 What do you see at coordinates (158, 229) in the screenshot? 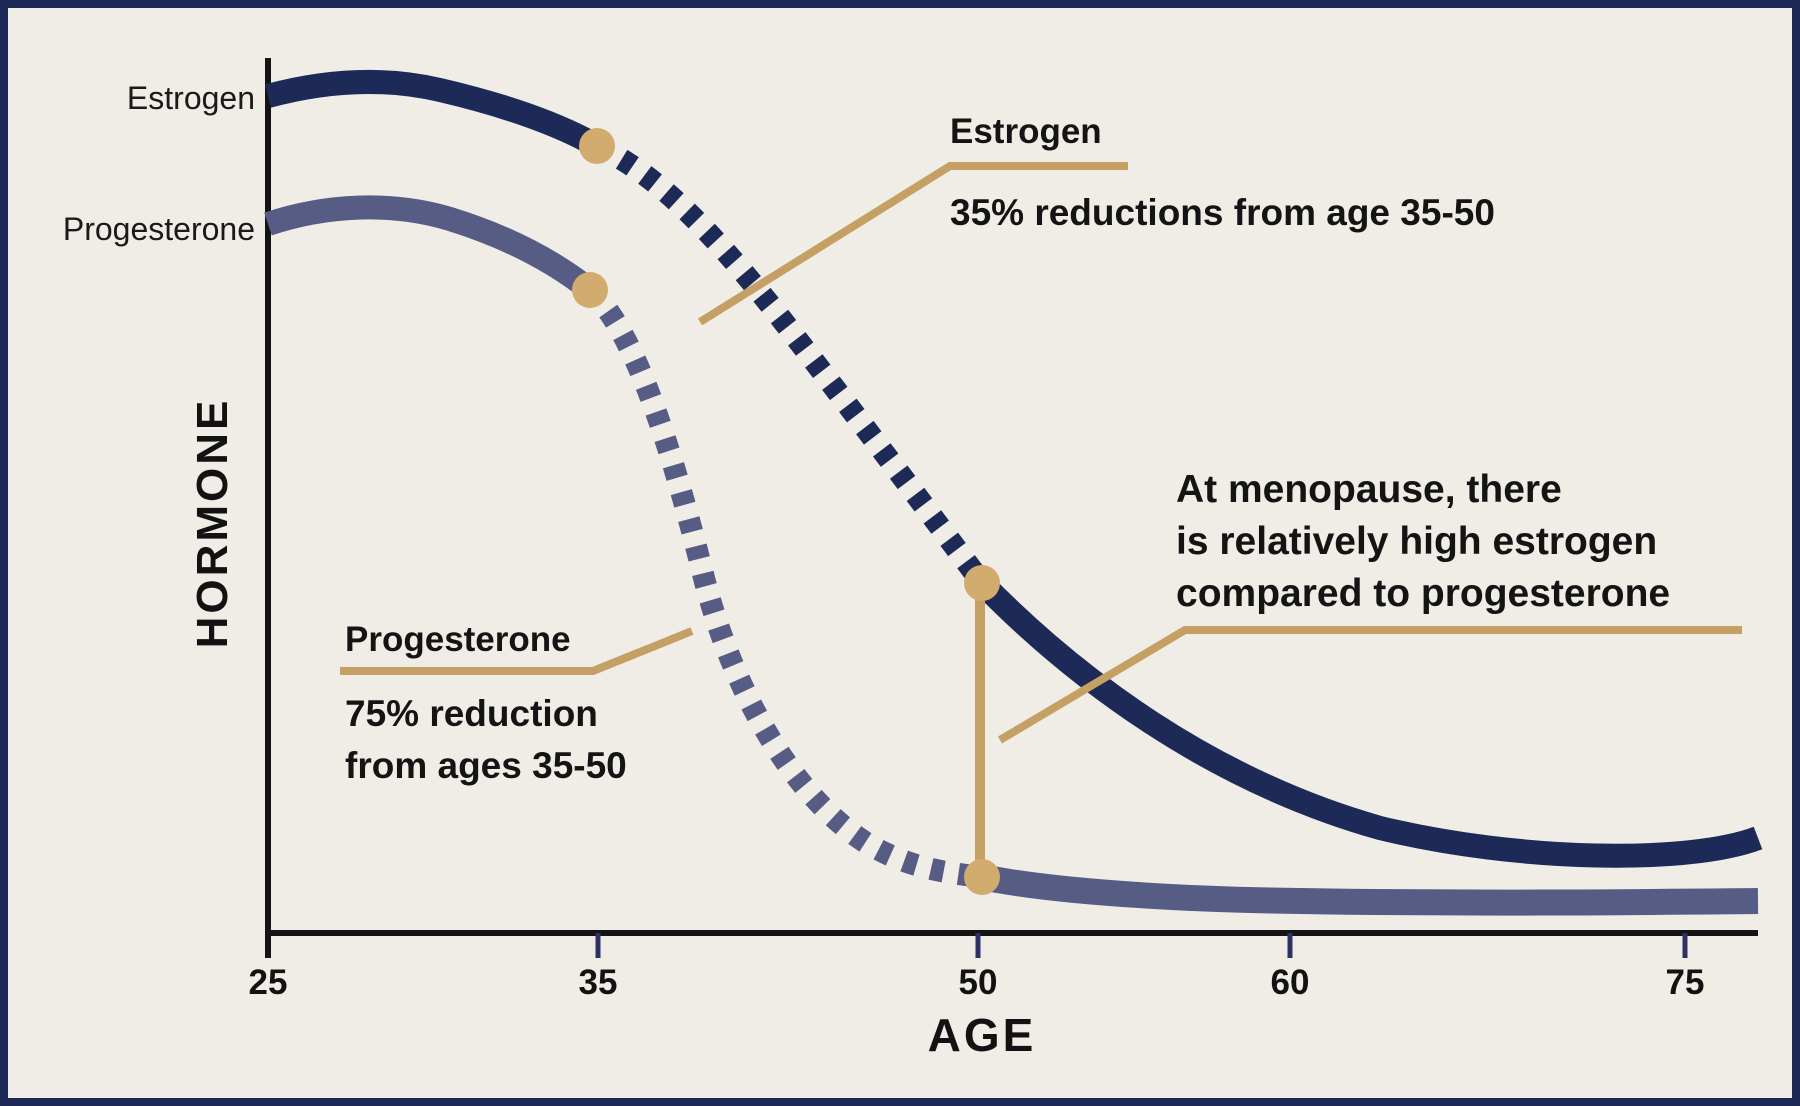
I see `progesterone-curve-label: Progesterone` at bounding box center [158, 229].